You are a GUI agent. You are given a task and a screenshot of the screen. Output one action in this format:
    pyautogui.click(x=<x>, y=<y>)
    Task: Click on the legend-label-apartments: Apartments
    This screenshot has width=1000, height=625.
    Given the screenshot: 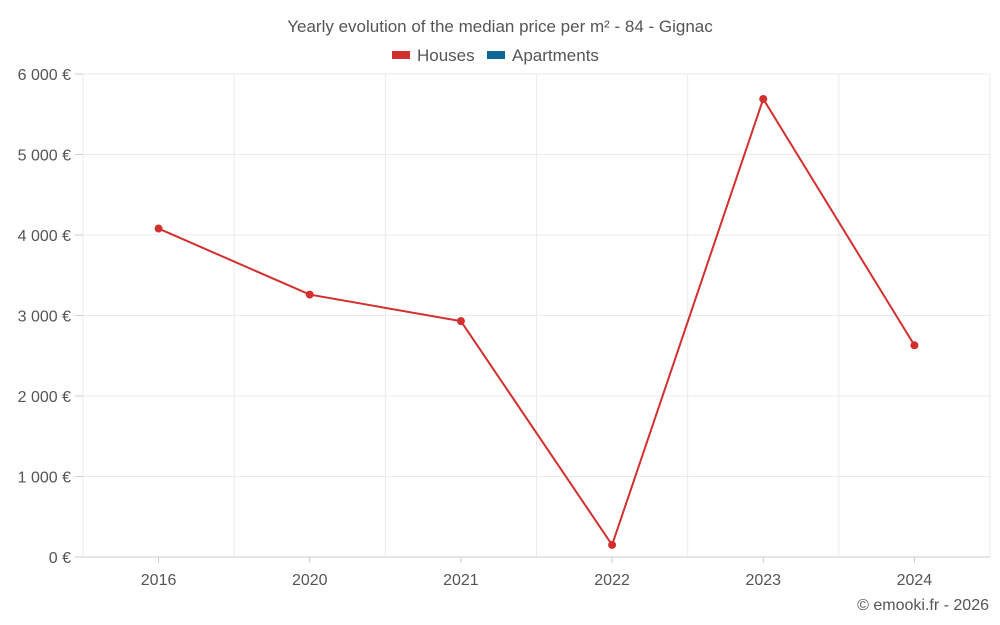 What is the action you would take?
    pyautogui.click(x=555, y=55)
    